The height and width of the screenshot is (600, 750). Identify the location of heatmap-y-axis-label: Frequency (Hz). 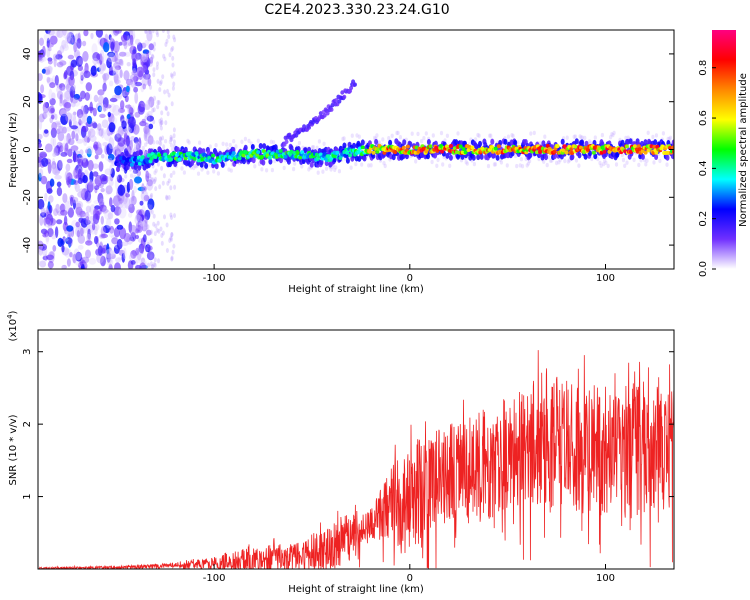
(13, 150).